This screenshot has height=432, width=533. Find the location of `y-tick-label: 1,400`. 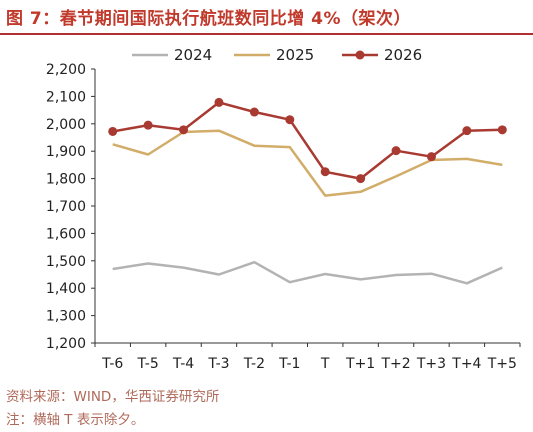

y-tick-label: 1,400 is located at coordinates (66, 289).